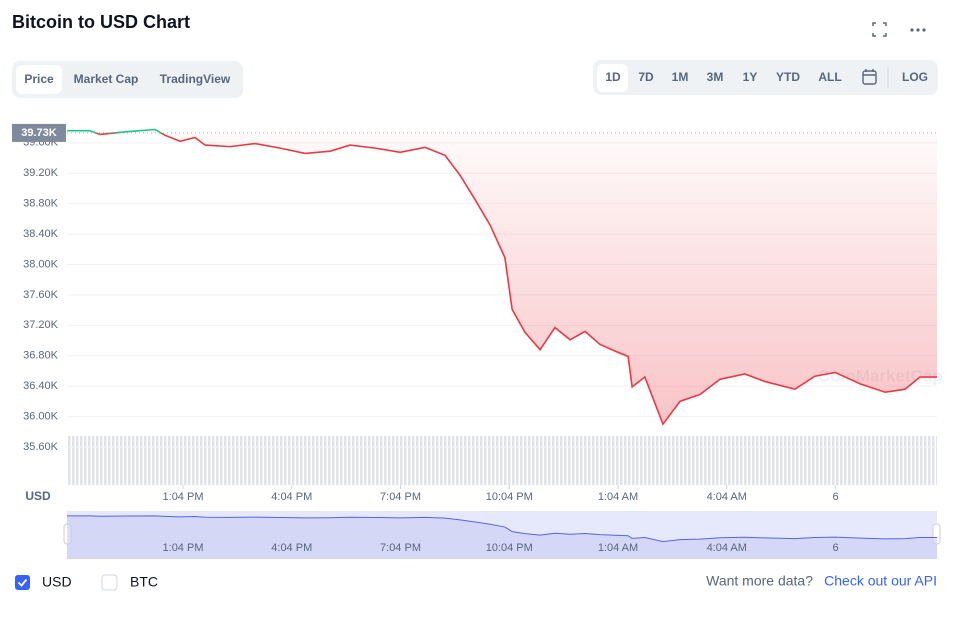  I want to click on y-tick-label: 36.40K, so click(41, 386).